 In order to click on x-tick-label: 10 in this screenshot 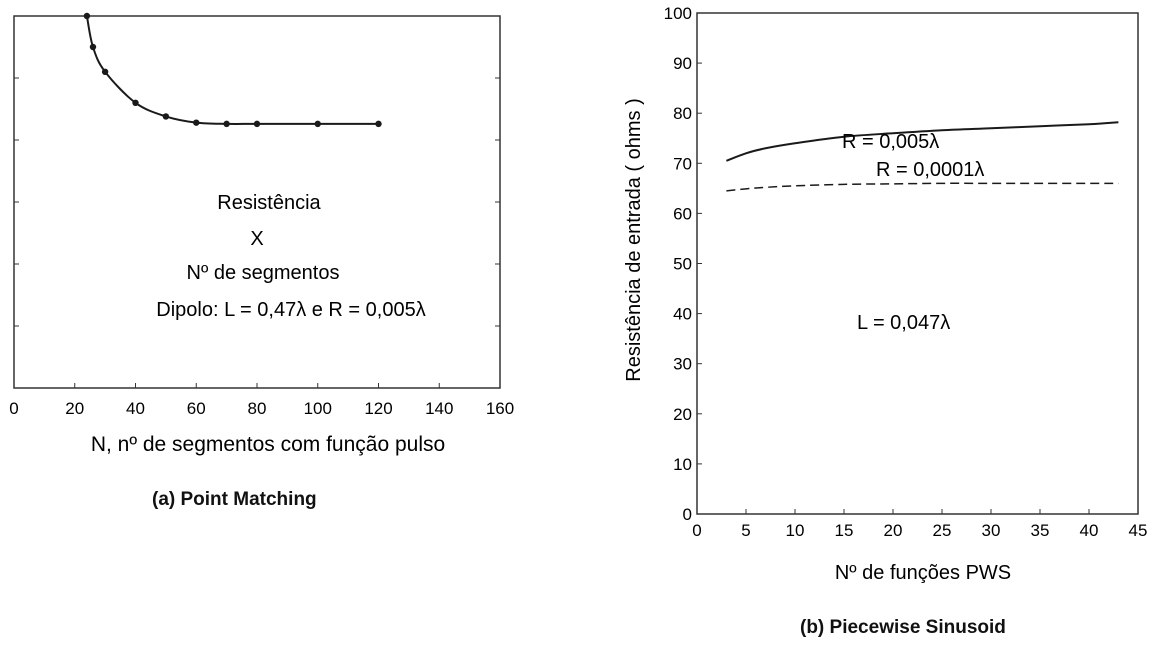, I will do `click(795, 530)`.